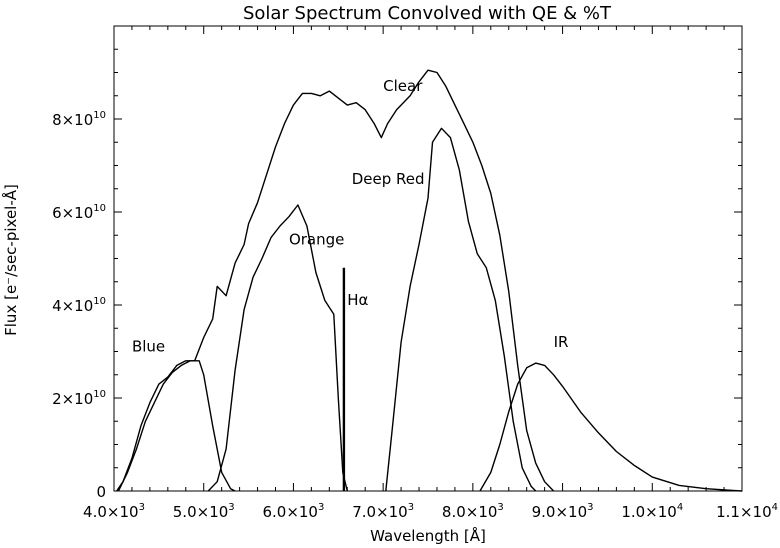 The width and height of the screenshot is (780, 548). What do you see at coordinates (427, 13) in the screenshot?
I see `chart-title: Solar Spectrum Convolved with QE & %T` at bounding box center [427, 13].